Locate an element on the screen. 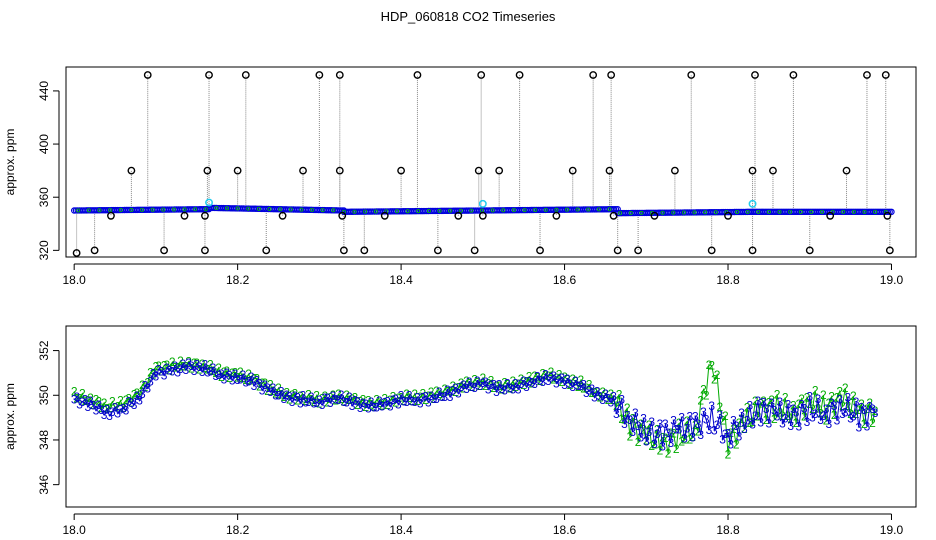 This screenshot has height=540, width=936. figure-title: HDP_060818 CO2 Timeseries is located at coordinates (468, 16).